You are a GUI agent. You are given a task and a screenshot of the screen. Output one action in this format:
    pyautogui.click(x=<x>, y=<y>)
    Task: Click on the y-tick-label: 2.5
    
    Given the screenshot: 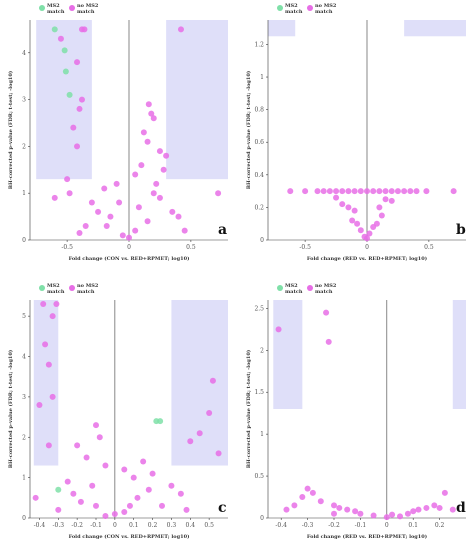 What is the action you would take?
    pyautogui.click(x=259, y=308)
    